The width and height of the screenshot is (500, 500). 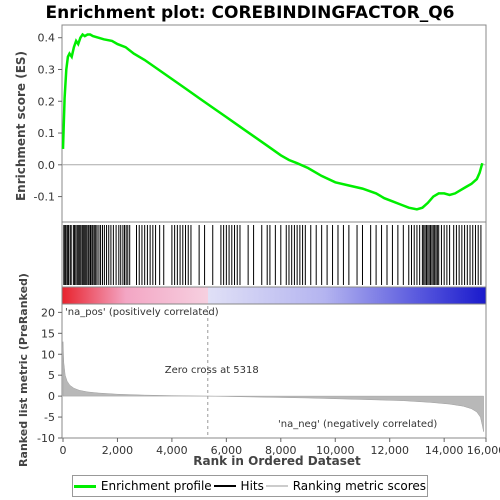 I want to click on legend-label-enrichment: Enrichment profile, so click(x=156, y=486).